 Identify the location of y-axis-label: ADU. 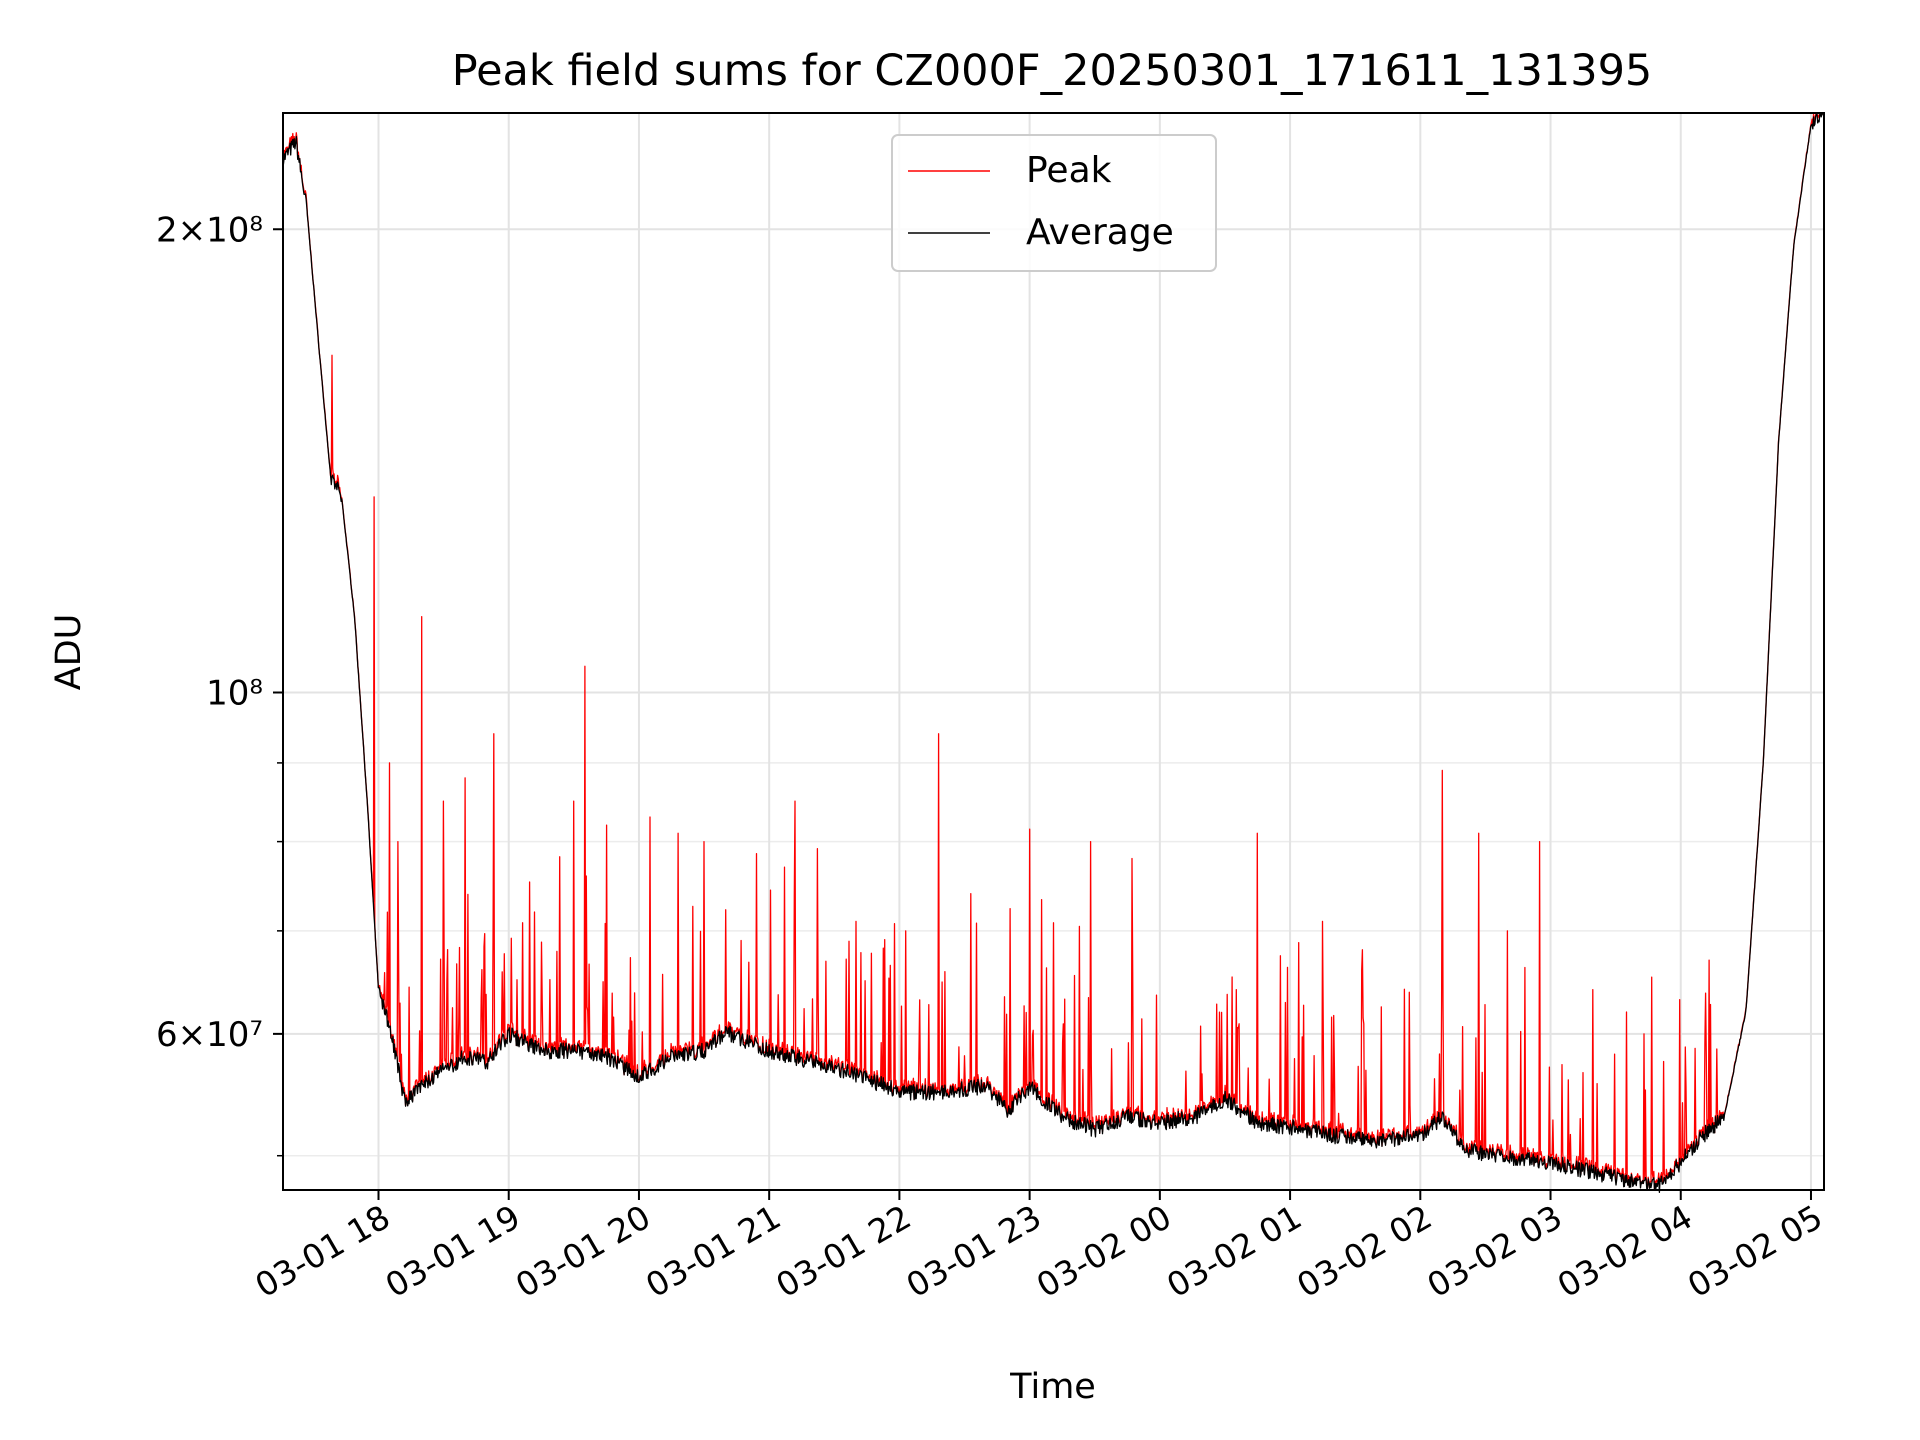
(69, 652).